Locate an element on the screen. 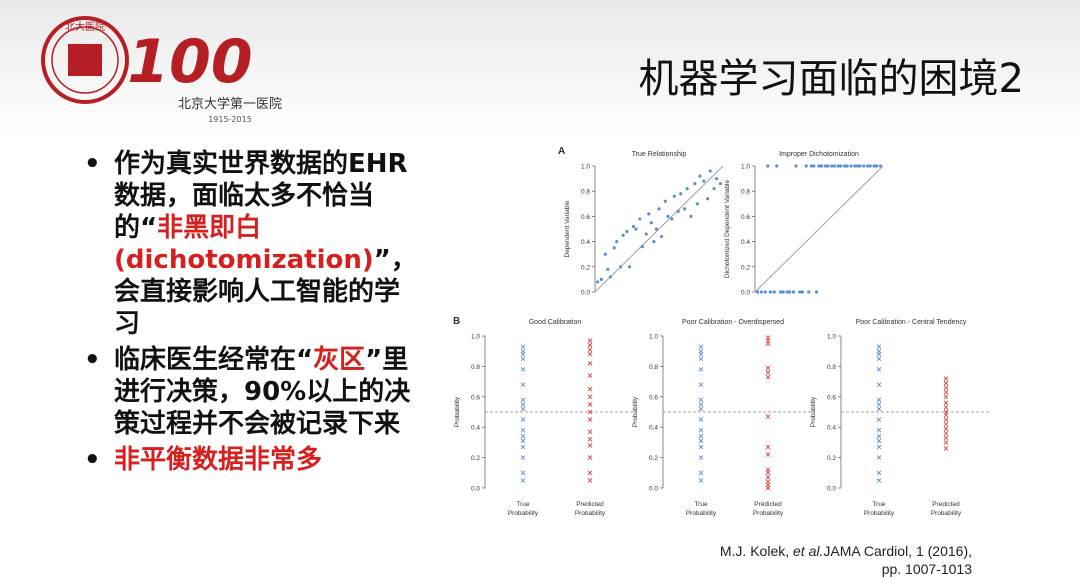  chart-title: Improper Dichotomization is located at coordinates (819, 154).